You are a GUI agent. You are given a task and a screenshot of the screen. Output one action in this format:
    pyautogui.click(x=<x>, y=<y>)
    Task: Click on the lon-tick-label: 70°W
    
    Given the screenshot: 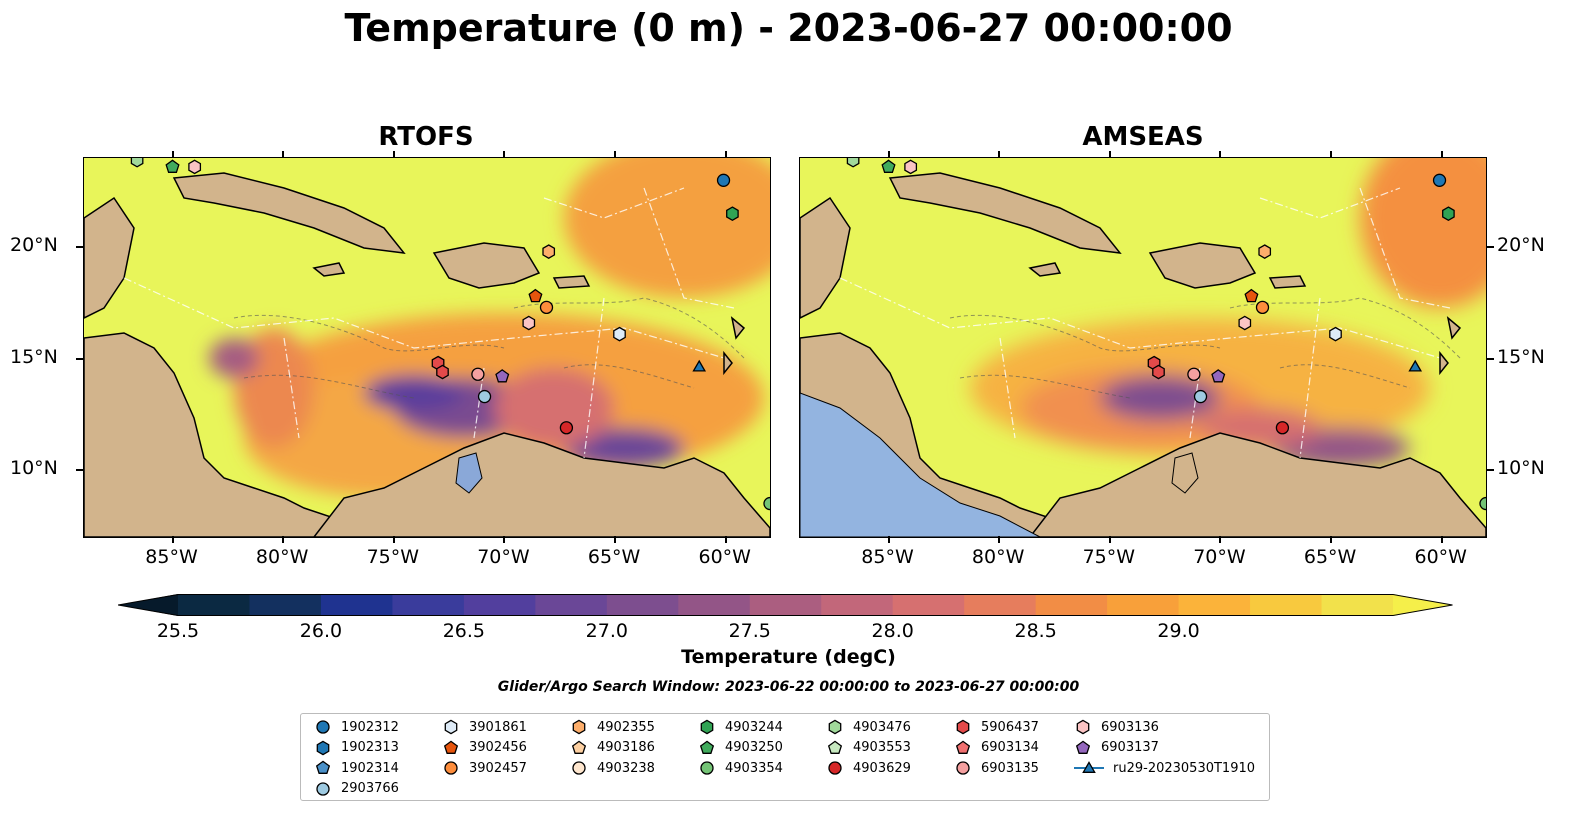 What is the action you would take?
    pyautogui.click(x=503, y=557)
    